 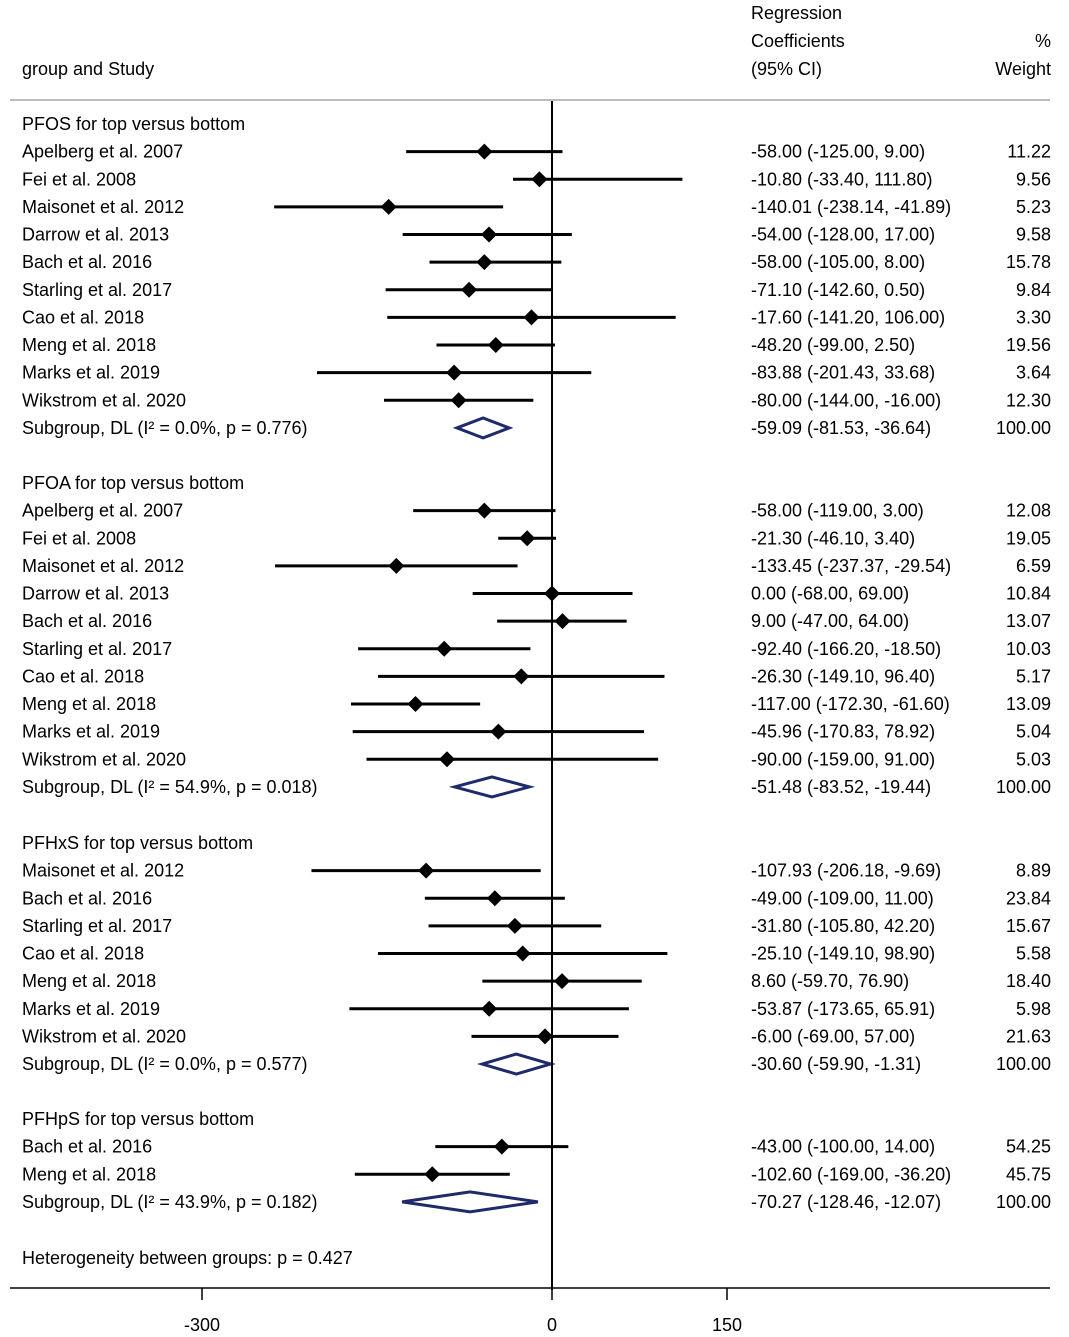 I want to click on group-title: PFHxS for top versus bottom, so click(x=137, y=843).